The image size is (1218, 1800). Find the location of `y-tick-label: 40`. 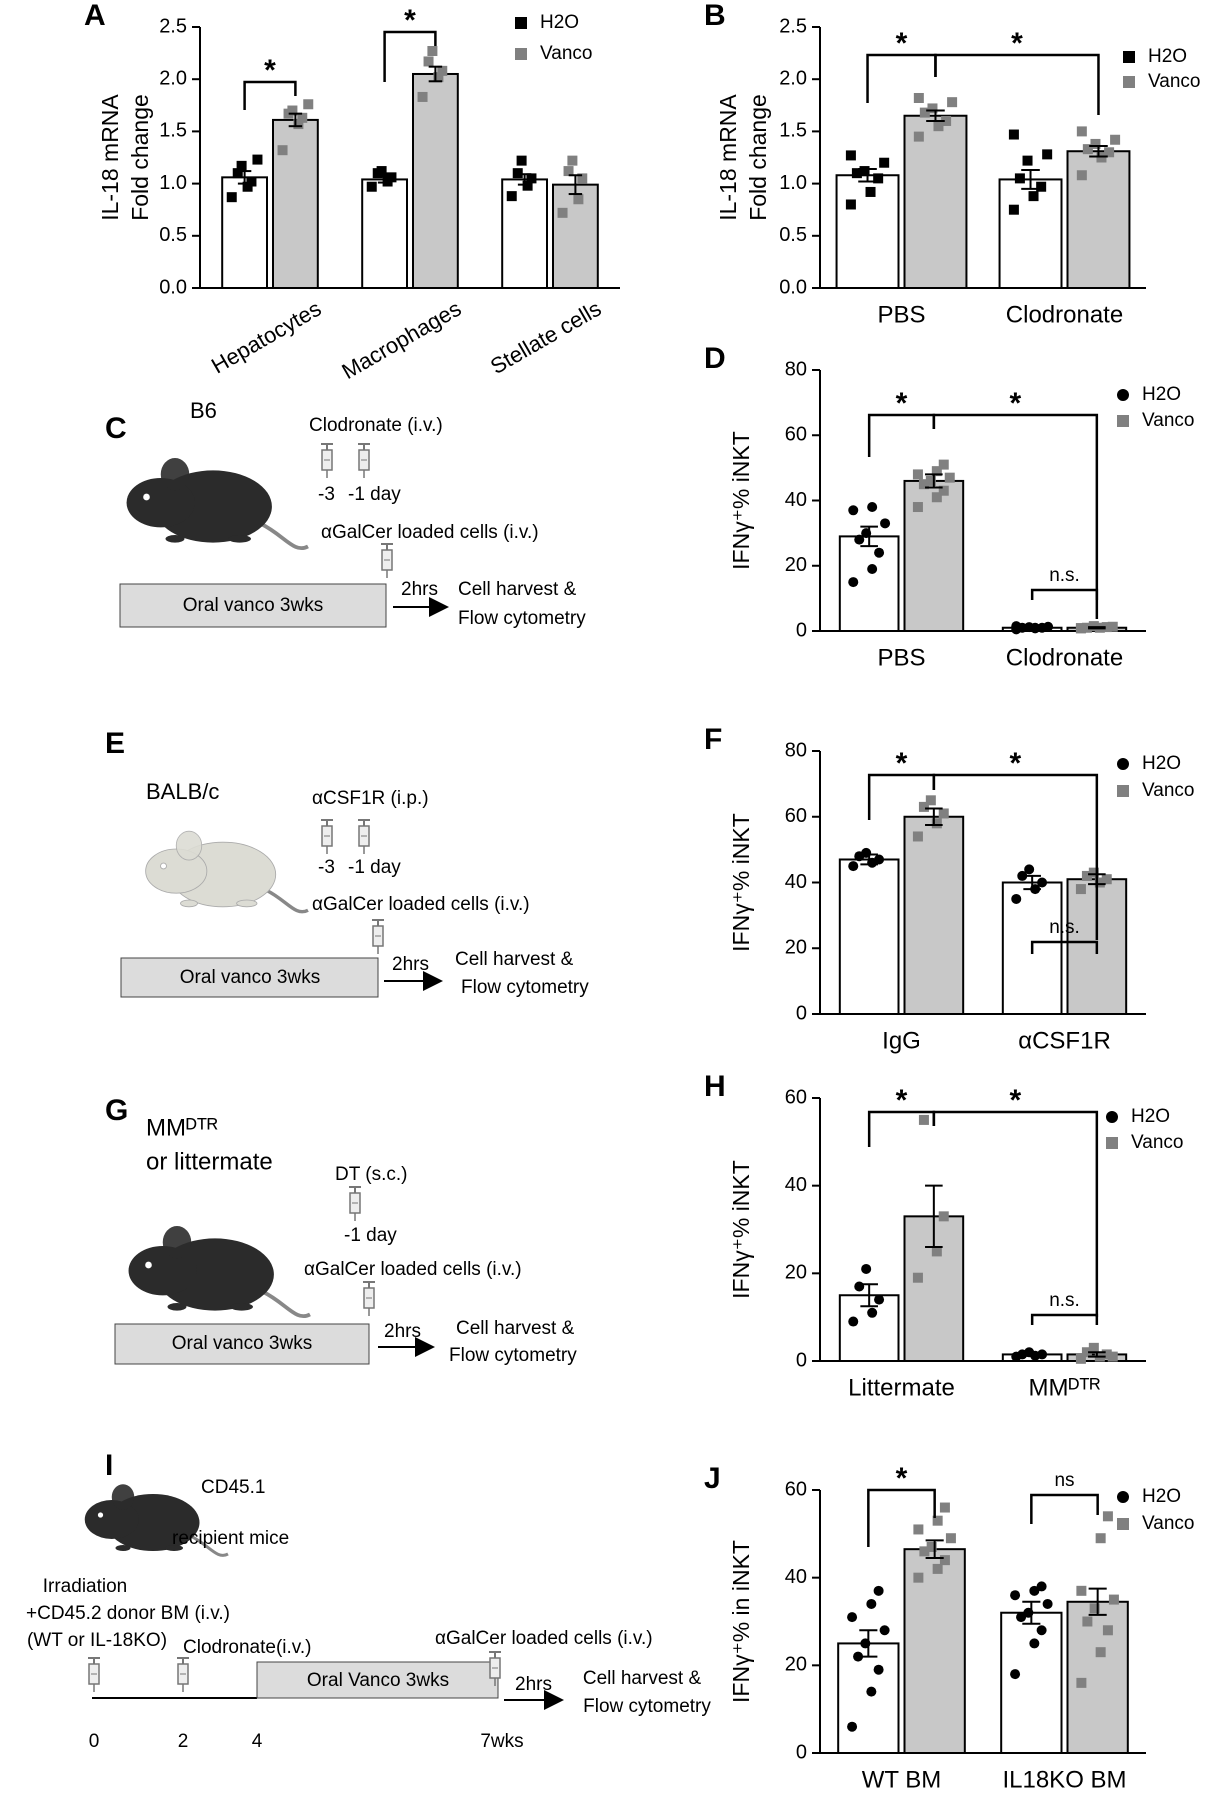

y-tick-label: 40 is located at coordinates (796, 882).